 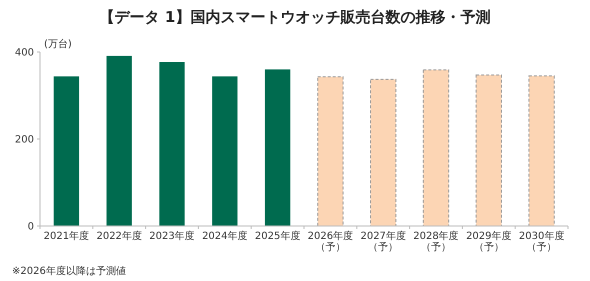 I want to click on chart-title: 【データ 1】国内スマートウオッチ販売台数の推移・予測, so click(x=295, y=17).